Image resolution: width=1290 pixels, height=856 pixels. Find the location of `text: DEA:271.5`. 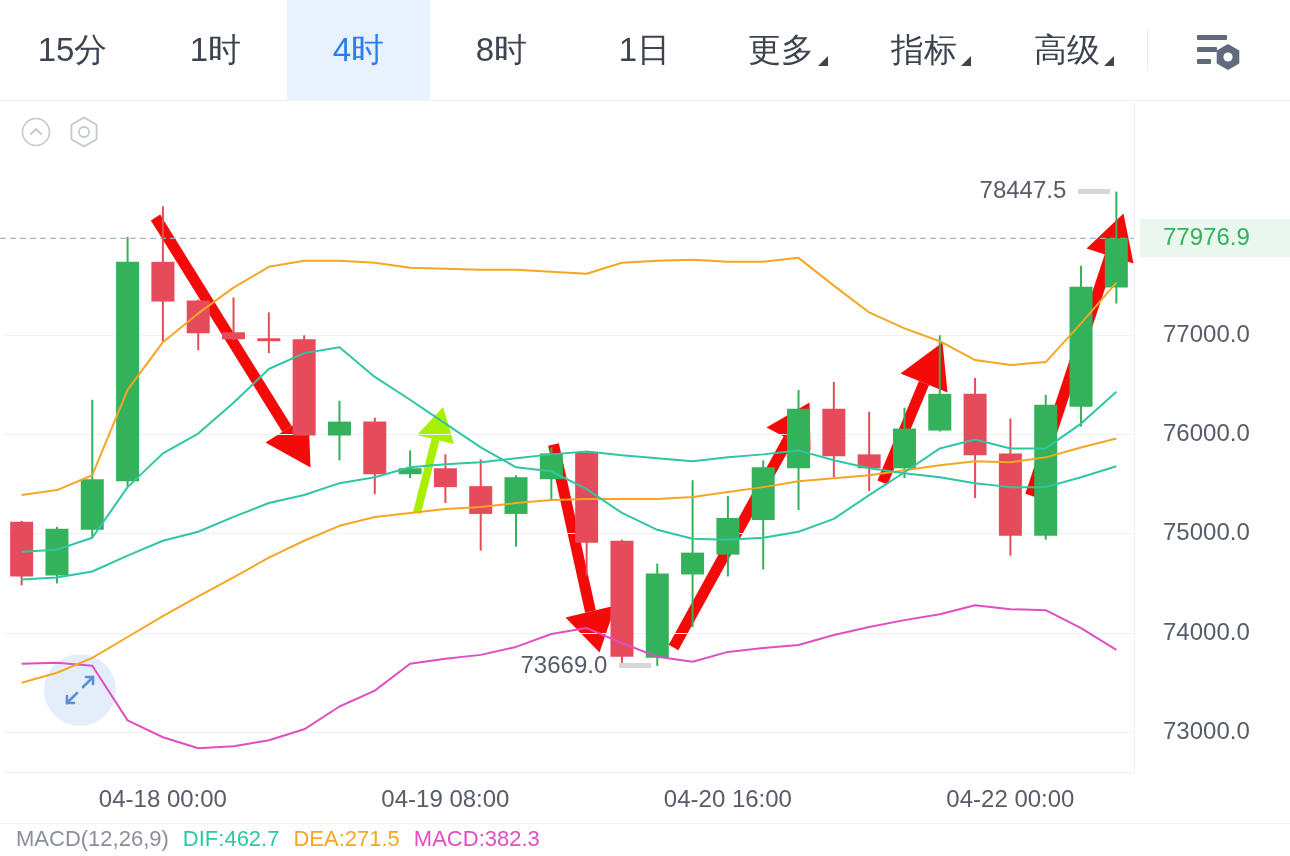

text: DEA:271.5 is located at coordinates (346, 838).